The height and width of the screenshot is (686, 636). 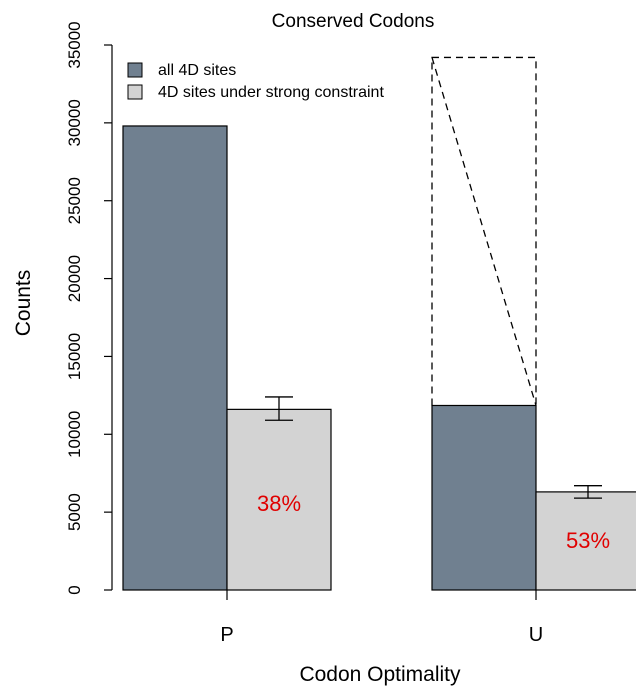 I want to click on y-tick-label-15000: 15000, so click(x=74, y=356).